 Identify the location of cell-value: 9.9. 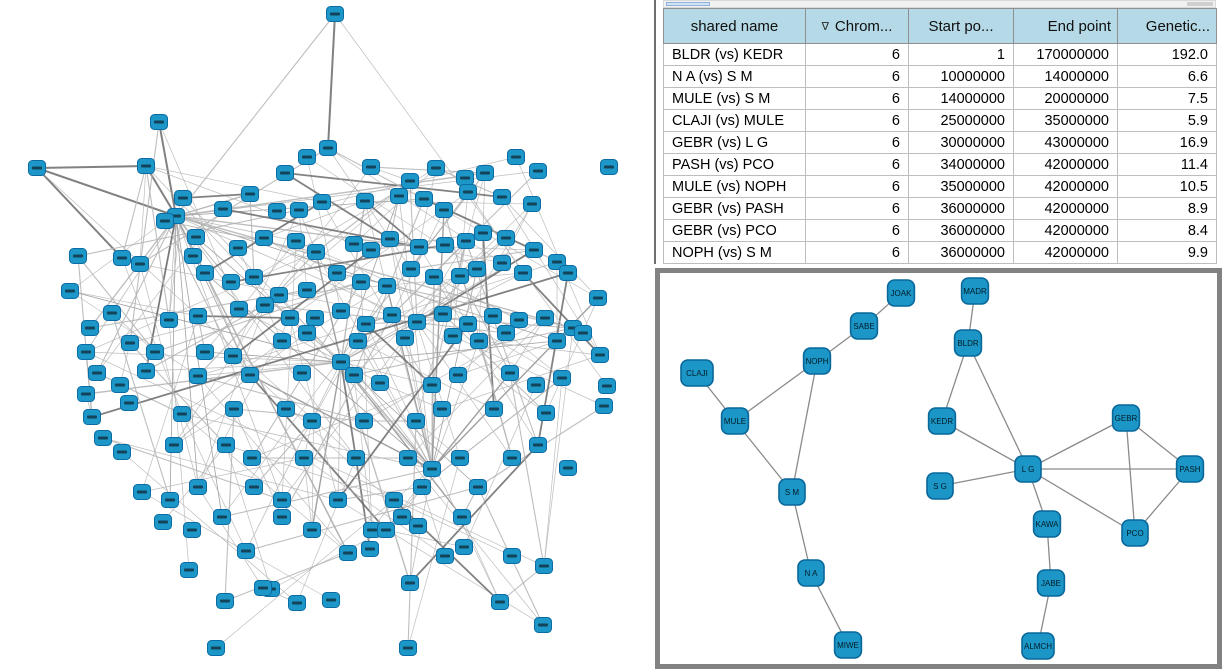
(1167, 252).